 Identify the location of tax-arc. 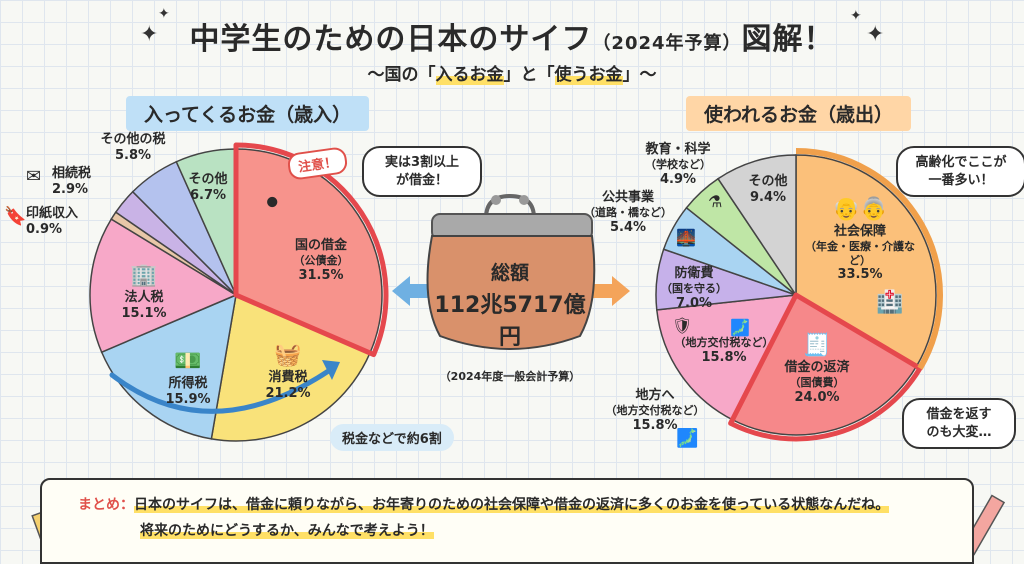
(221, 390).